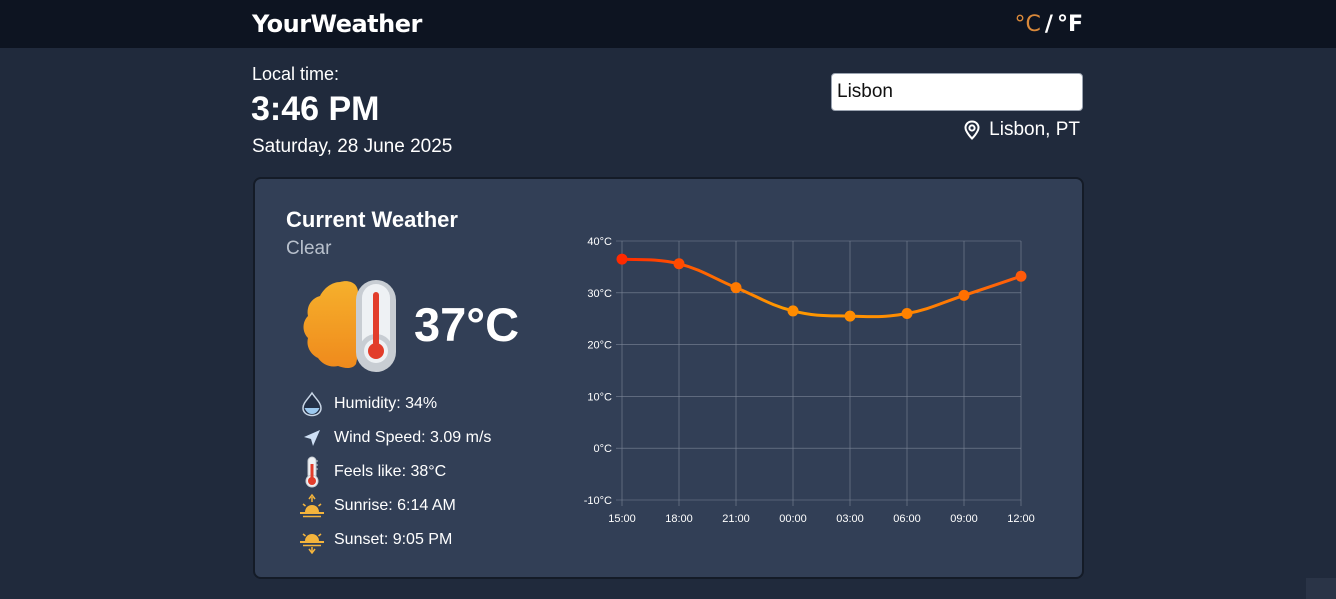  I want to click on corner-widget, so click(1321, 588).